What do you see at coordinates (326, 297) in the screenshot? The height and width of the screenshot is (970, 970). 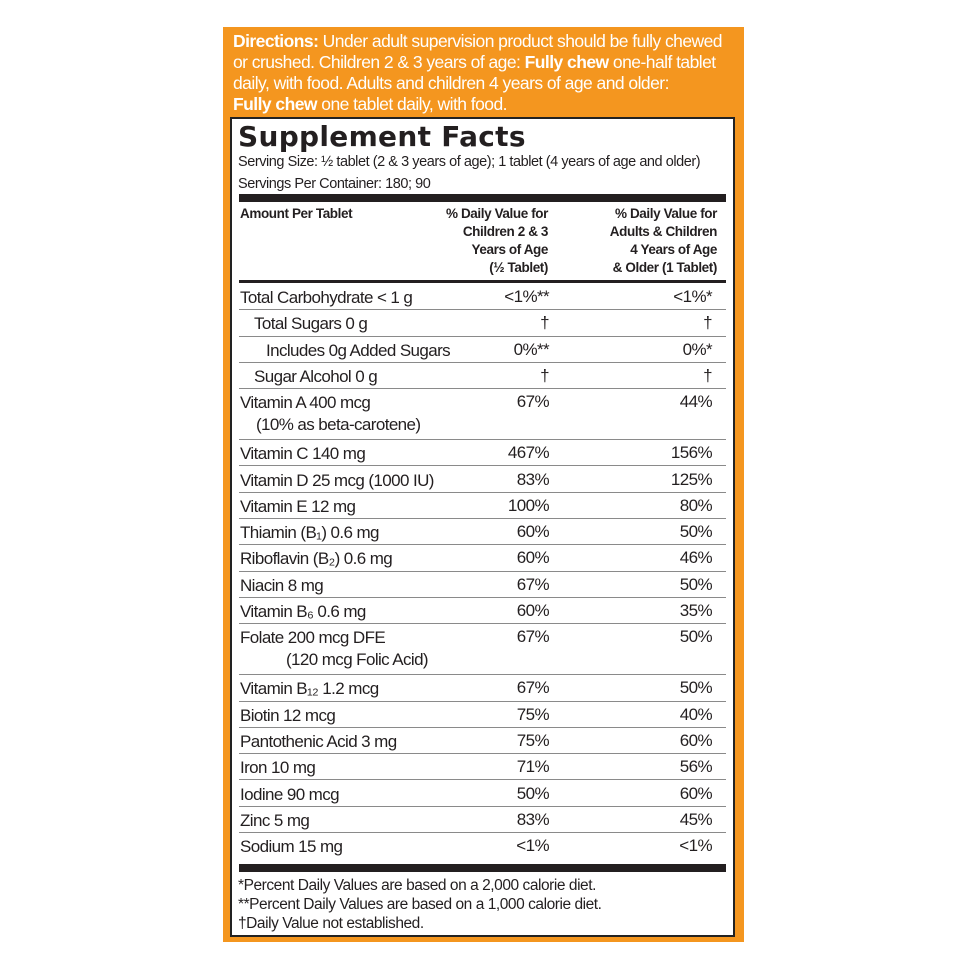 I see `nutrient-label: Total Carbohydrate < 1 g` at bounding box center [326, 297].